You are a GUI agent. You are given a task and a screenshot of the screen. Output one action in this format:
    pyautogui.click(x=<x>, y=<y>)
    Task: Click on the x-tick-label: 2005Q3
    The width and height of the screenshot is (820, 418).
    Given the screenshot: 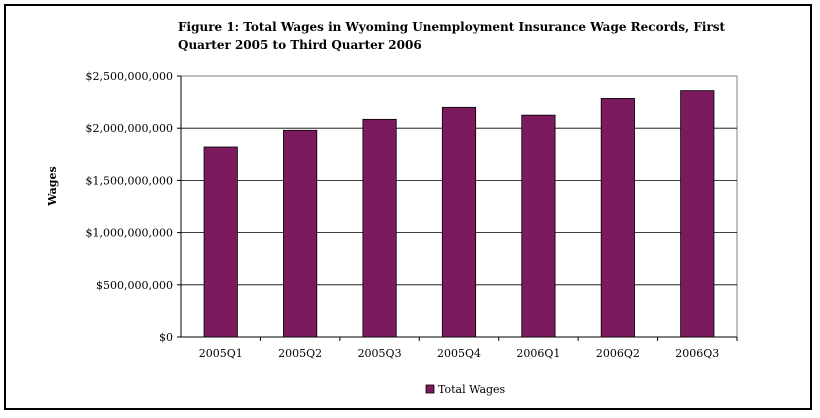 What is the action you would take?
    pyautogui.click(x=380, y=353)
    